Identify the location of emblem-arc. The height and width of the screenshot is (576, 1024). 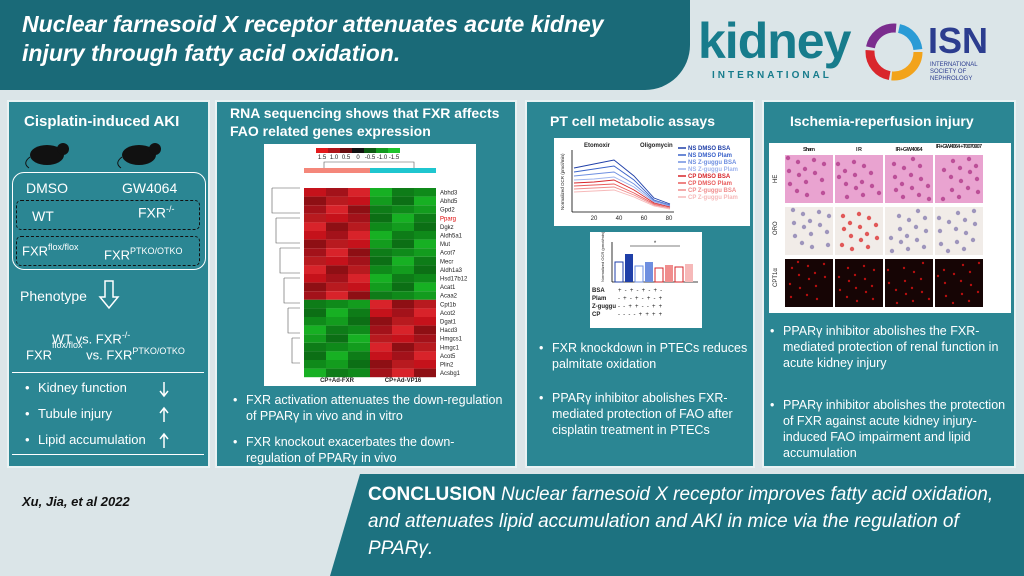
(894, 52).